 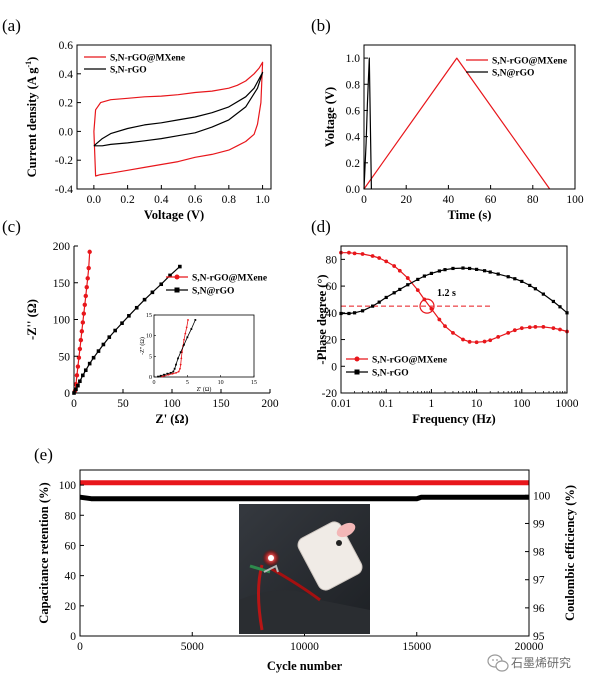 What do you see at coordinates (71, 607) in the screenshot?
I see `y-left-tick-label: 20` at bounding box center [71, 607].